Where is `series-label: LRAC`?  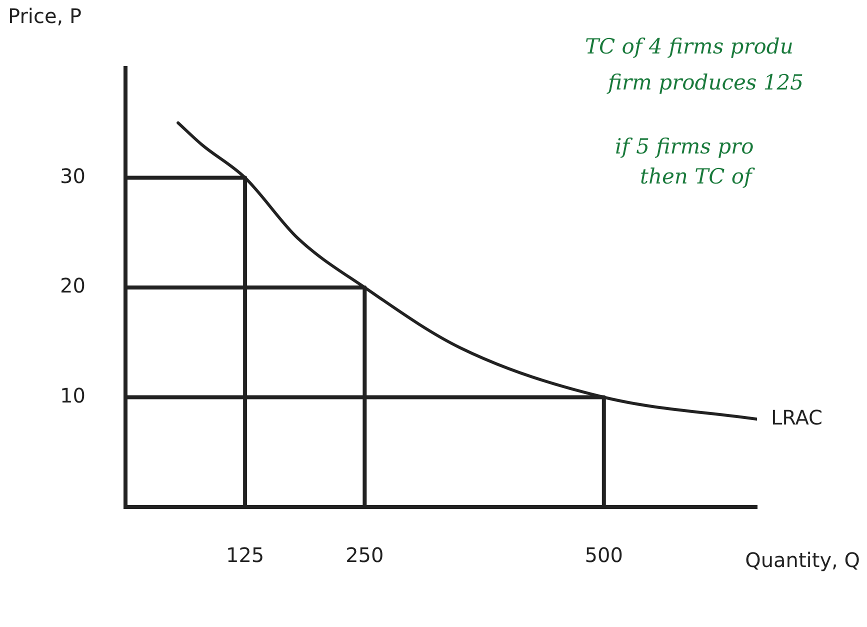
series-label: LRAC is located at coordinates (797, 417).